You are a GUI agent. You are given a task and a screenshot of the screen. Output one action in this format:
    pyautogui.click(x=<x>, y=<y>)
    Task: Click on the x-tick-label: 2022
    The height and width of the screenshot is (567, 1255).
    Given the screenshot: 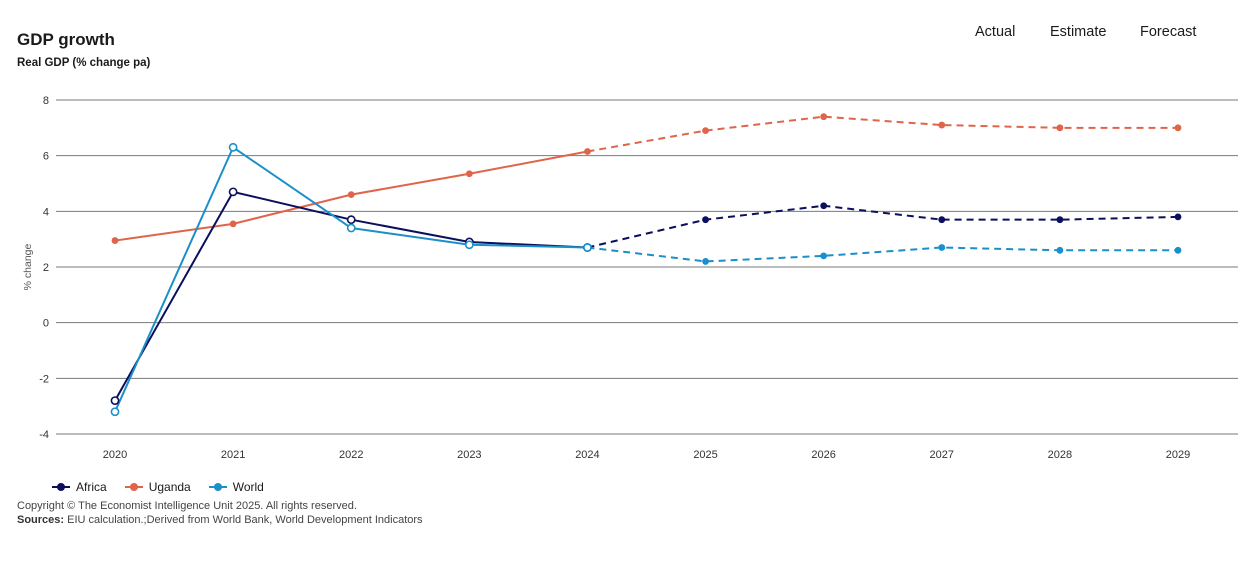 What is the action you would take?
    pyautogui.click(x=351, y=455)
    